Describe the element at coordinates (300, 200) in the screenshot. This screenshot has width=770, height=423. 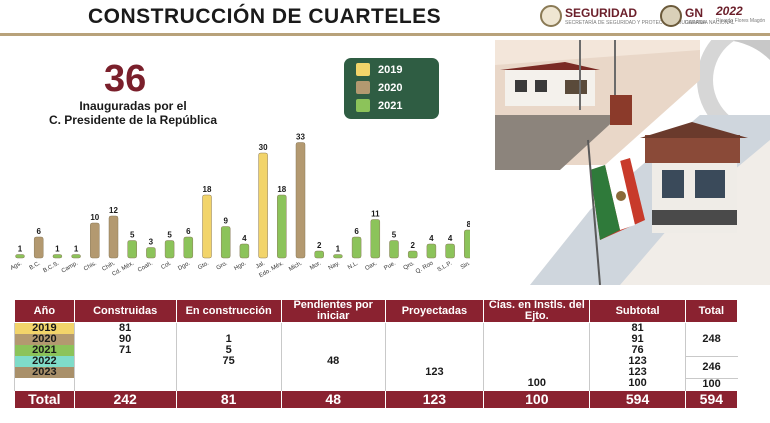
I see `bar-mich-` at that location.